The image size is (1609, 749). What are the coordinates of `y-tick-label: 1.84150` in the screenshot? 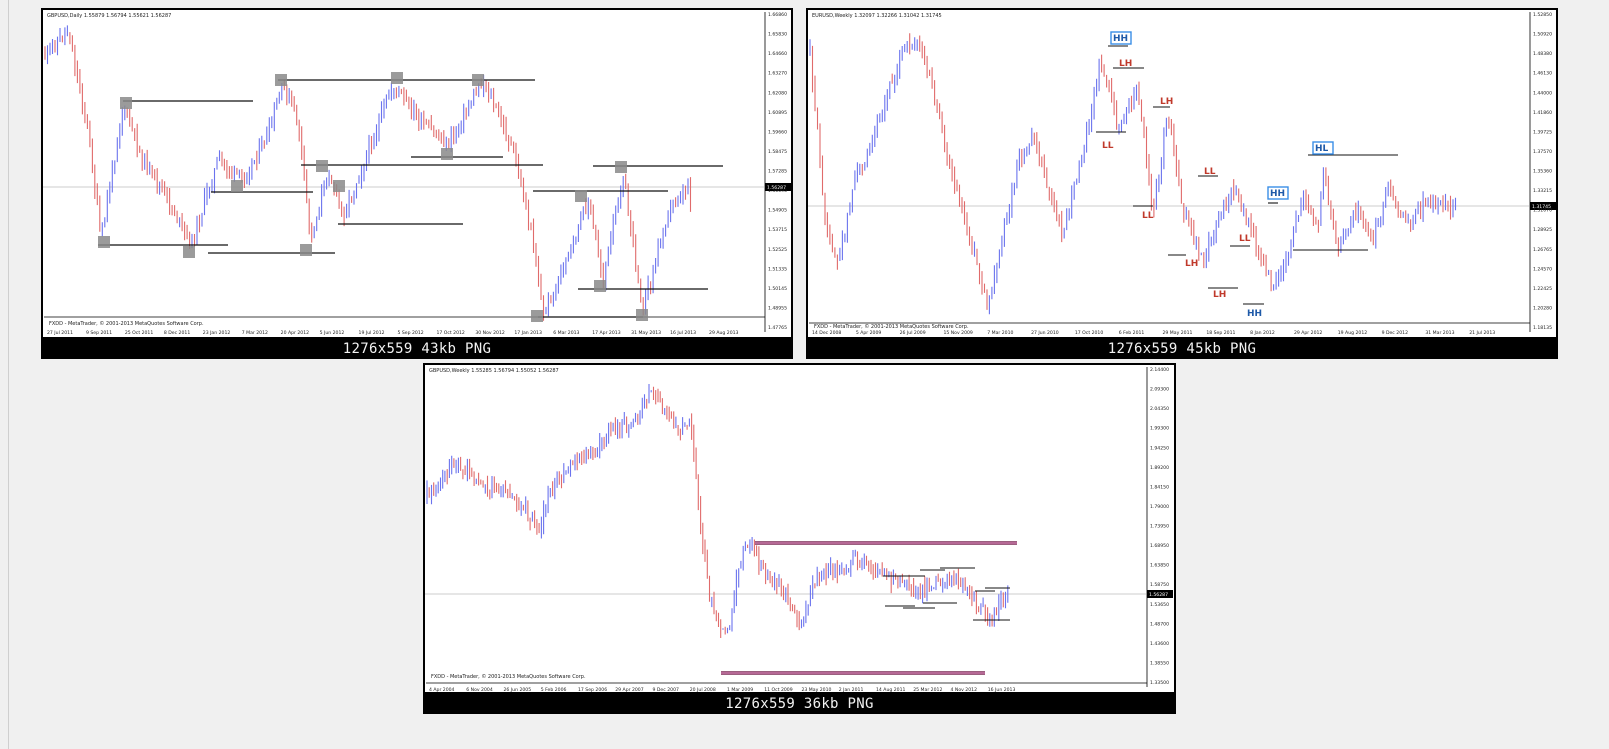 It's located at (1159, 487).